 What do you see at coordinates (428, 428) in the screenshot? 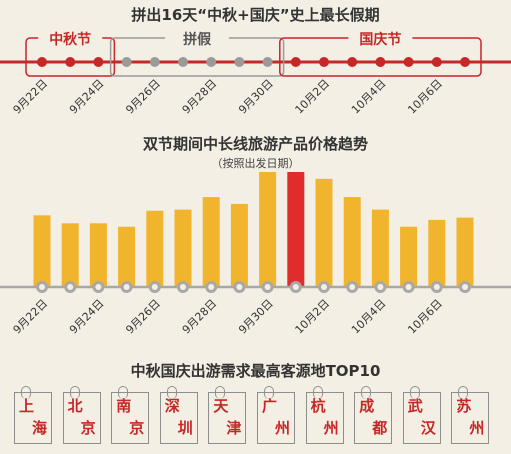
I see `city-name-char-2: 汉` at bounding box center [428, 428].